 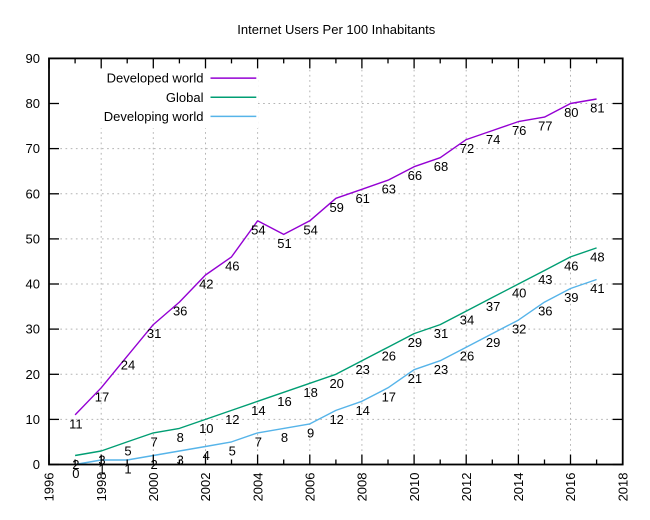 What do you see at coordinates (76, 423) in the screenshot?
I see `svg-text: 11` at bounding box center [76, 423].